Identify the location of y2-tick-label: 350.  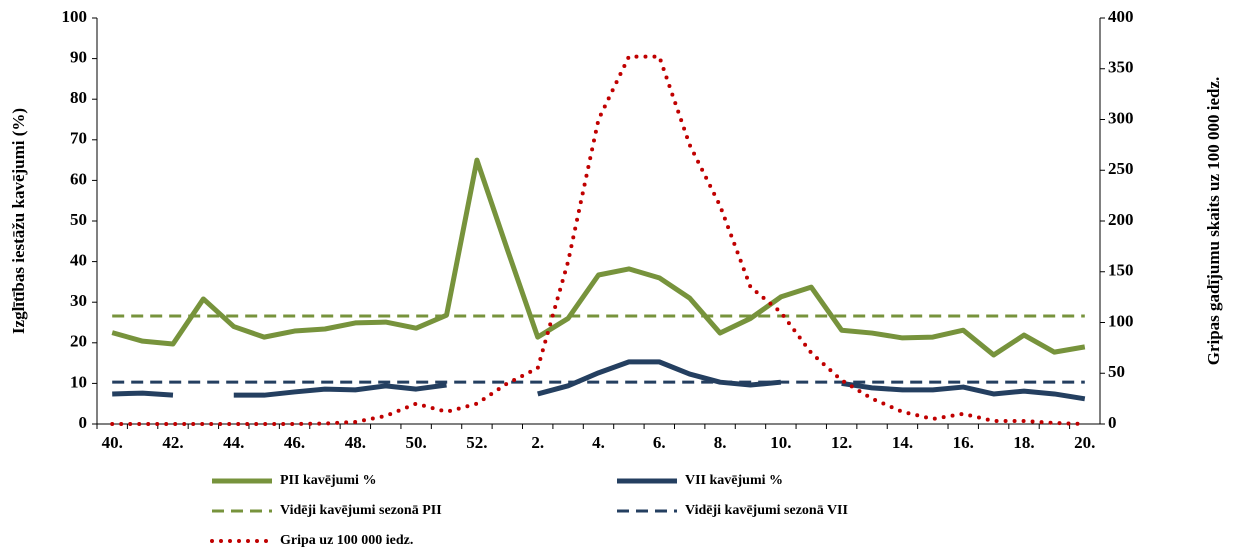
(1121, 67).